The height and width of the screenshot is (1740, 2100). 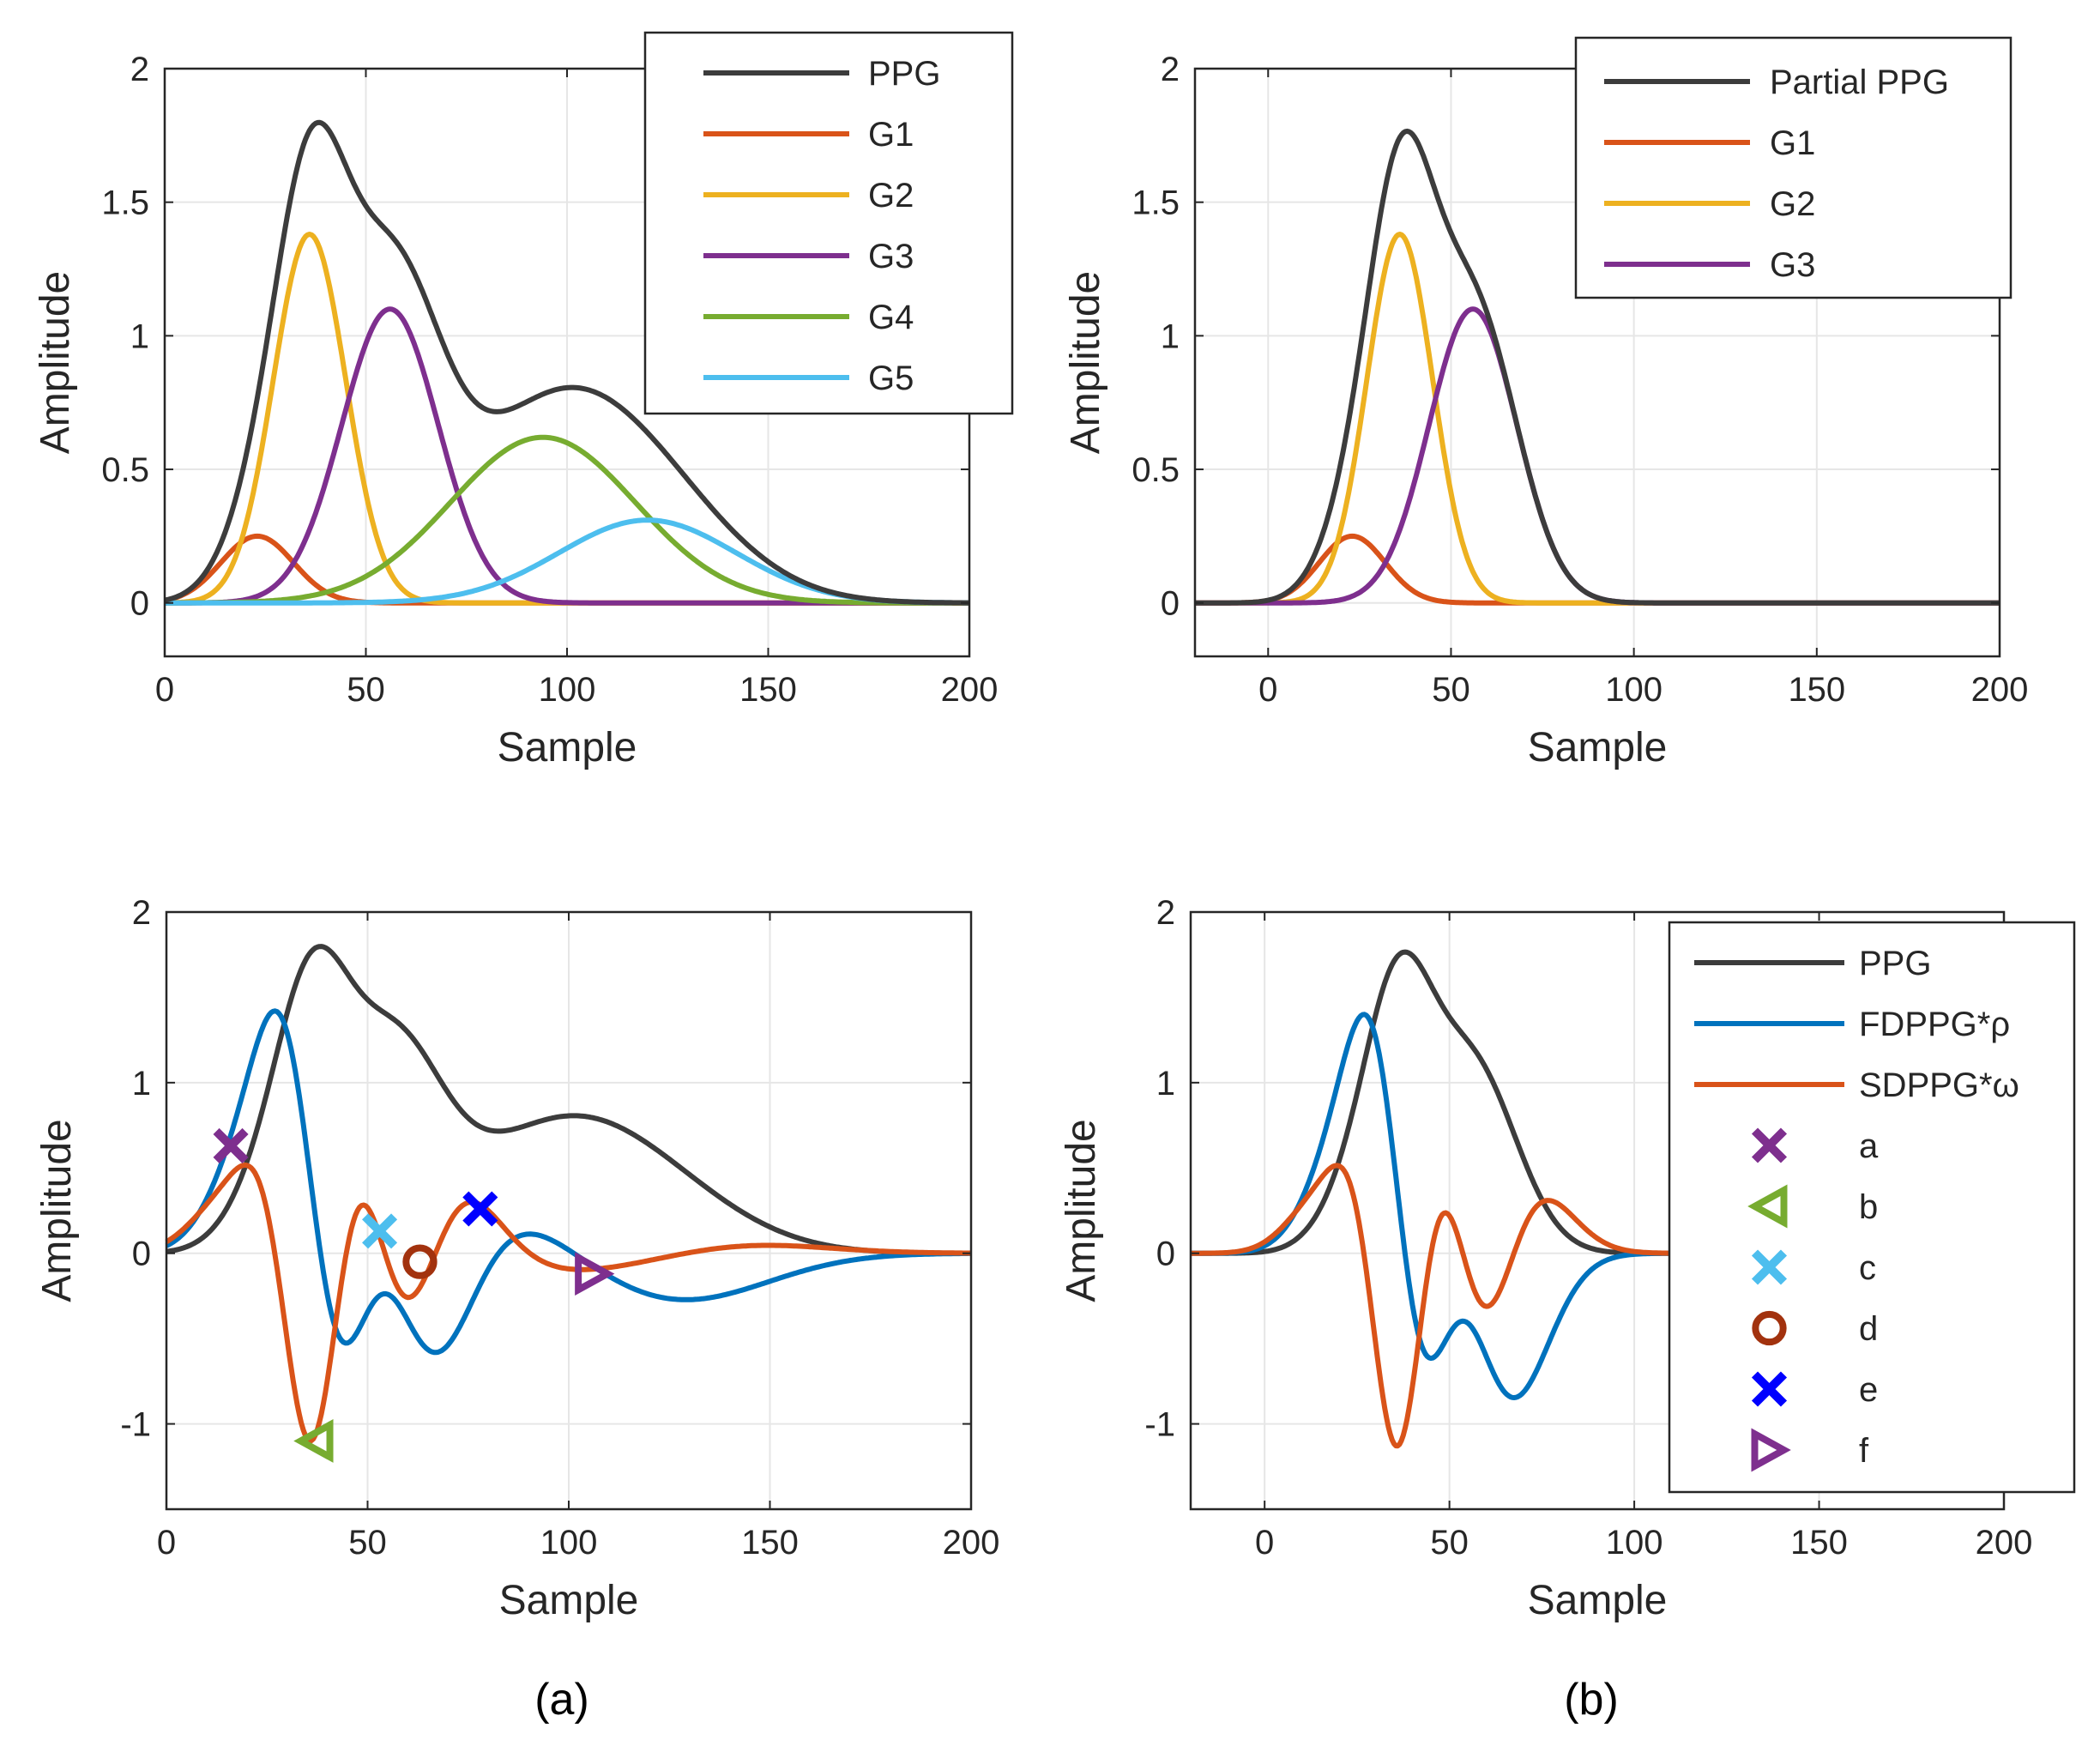 I want to click on legend-label: SDPPG*ω, so click(x=1939, y=1085).